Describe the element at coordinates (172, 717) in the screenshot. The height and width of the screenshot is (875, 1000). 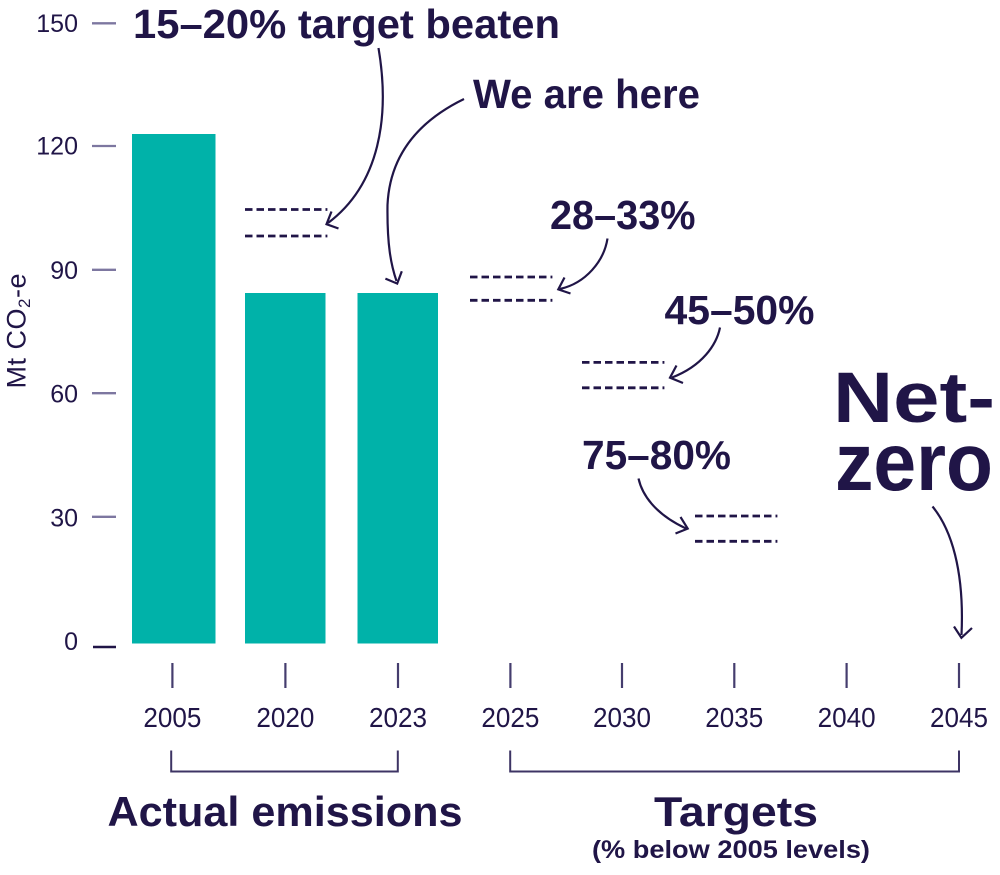
I see `svg-text: 2005` at that location.